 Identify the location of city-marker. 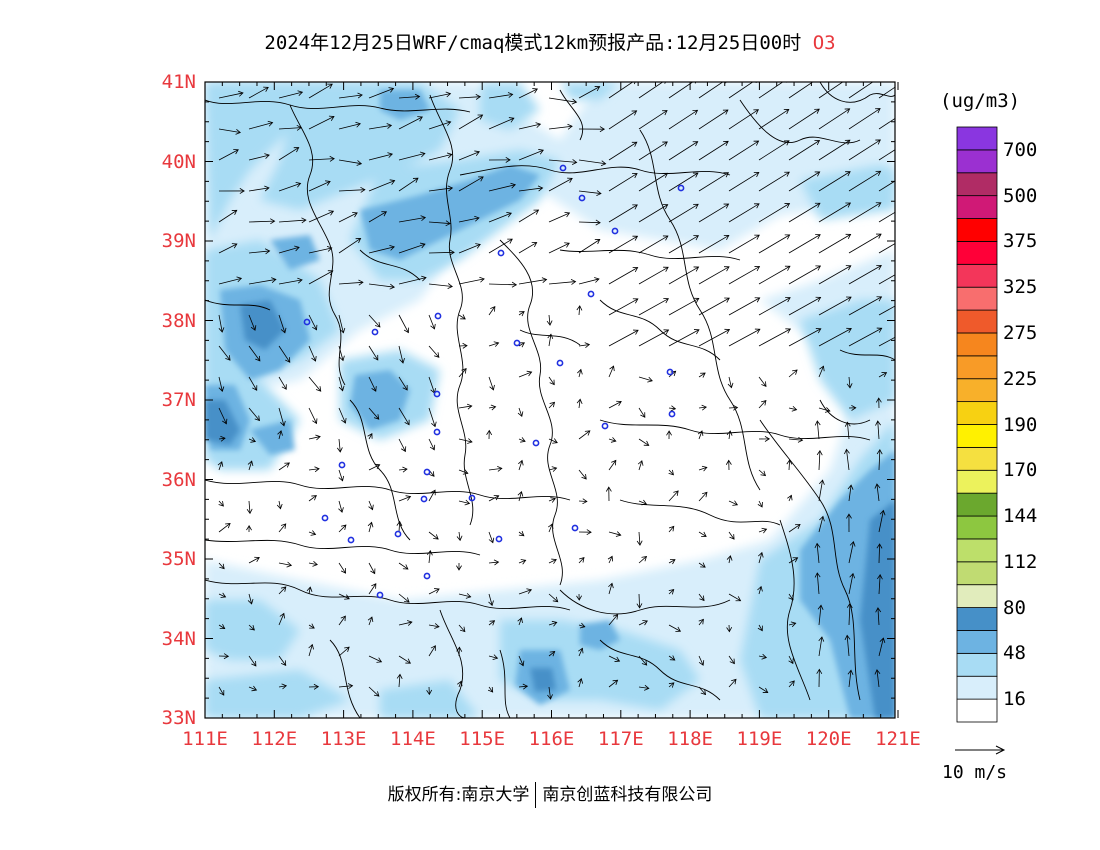
(398, 534).